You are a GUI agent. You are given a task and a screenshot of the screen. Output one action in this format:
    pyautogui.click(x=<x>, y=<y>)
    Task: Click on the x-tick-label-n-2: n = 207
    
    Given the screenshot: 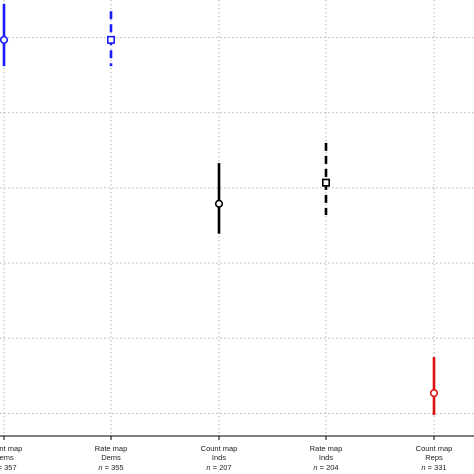 What is the action you would take?
    pyautogui.click(x=218, y=467)
    